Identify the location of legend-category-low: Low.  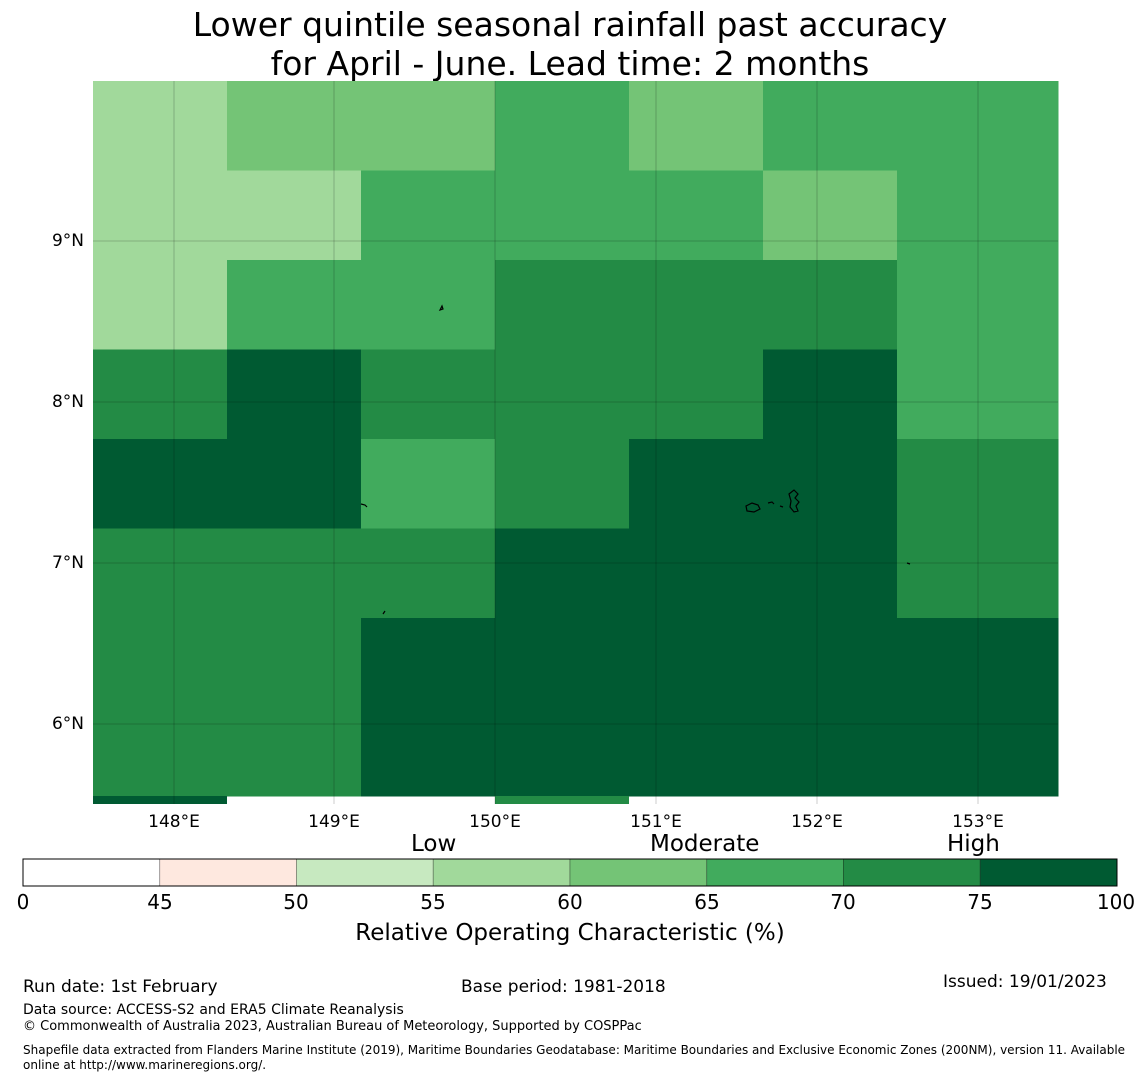
(434, 844).